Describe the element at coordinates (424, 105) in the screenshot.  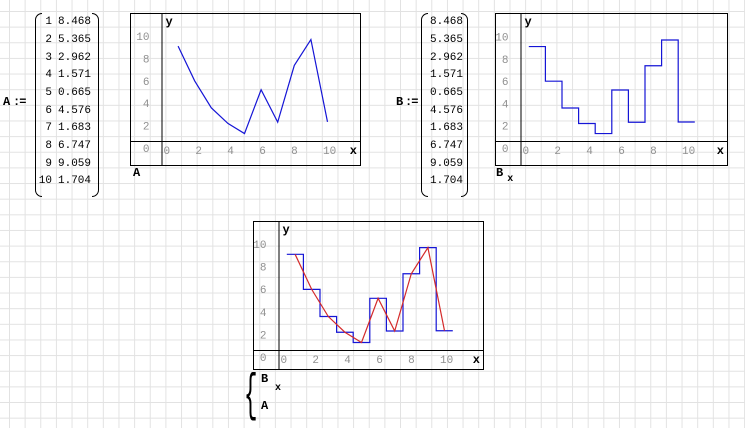
I see `matrix-paren-left` at that location.